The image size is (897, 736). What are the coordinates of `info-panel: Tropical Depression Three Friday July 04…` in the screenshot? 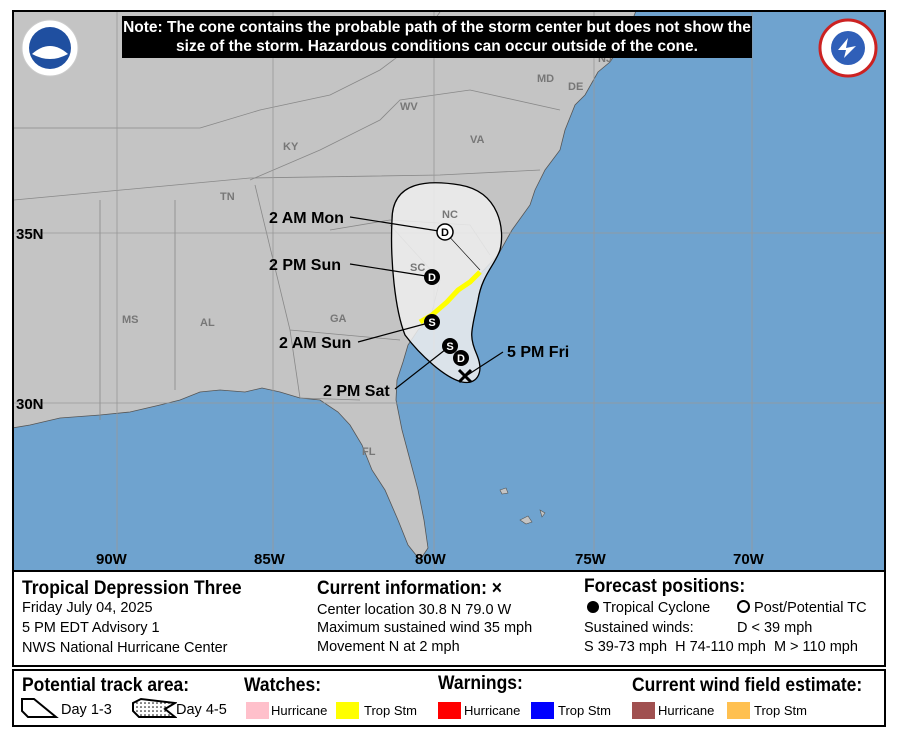 It's located at (449, 619).